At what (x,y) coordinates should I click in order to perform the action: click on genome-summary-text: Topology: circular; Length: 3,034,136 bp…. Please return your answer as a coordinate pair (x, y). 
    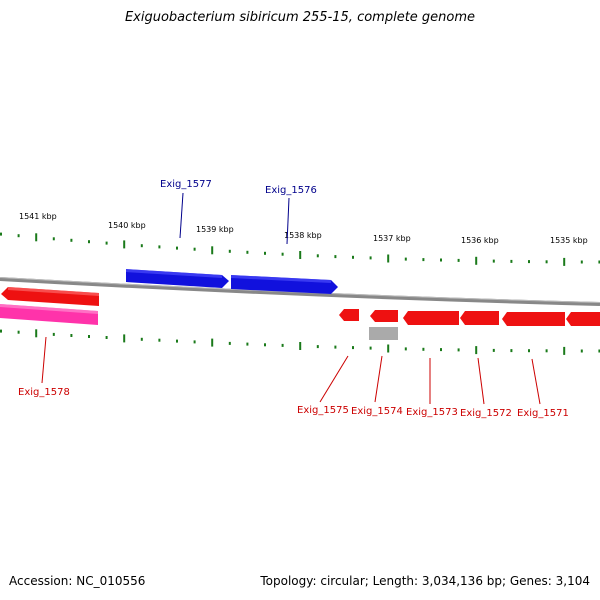
    Looking at the image, I should click on (425, 581).